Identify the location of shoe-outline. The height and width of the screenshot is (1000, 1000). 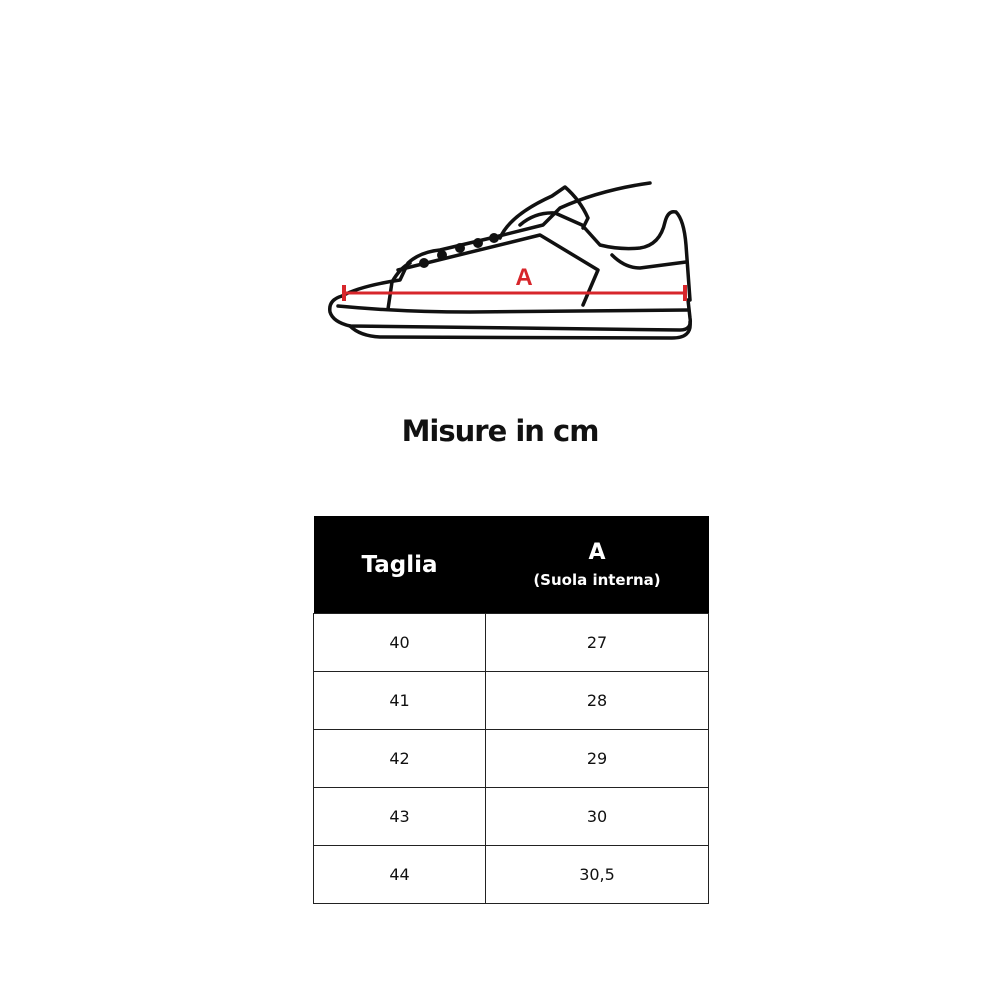
(510, 260).